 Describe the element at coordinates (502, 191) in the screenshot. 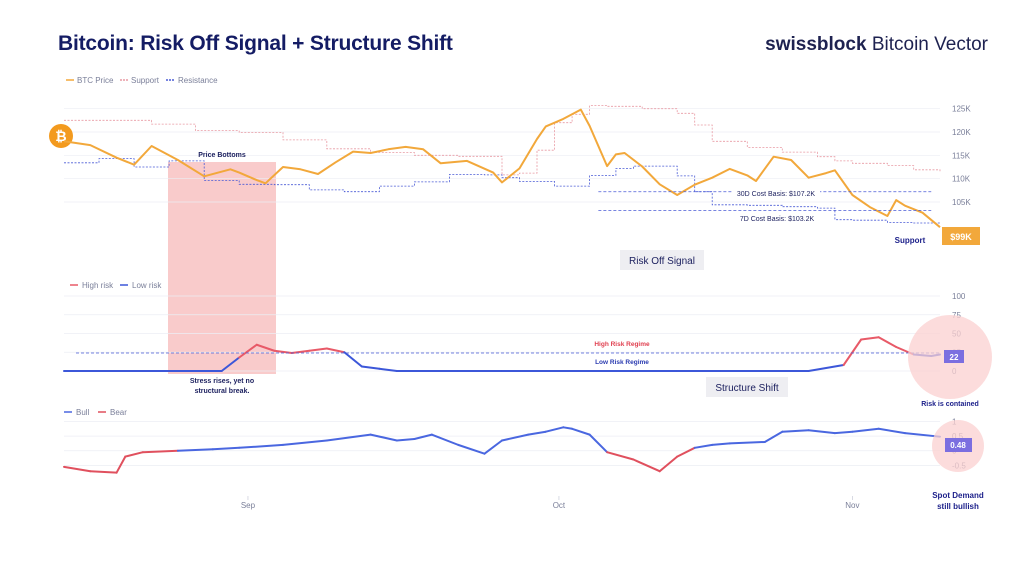

I see `resistance-line` at that location.